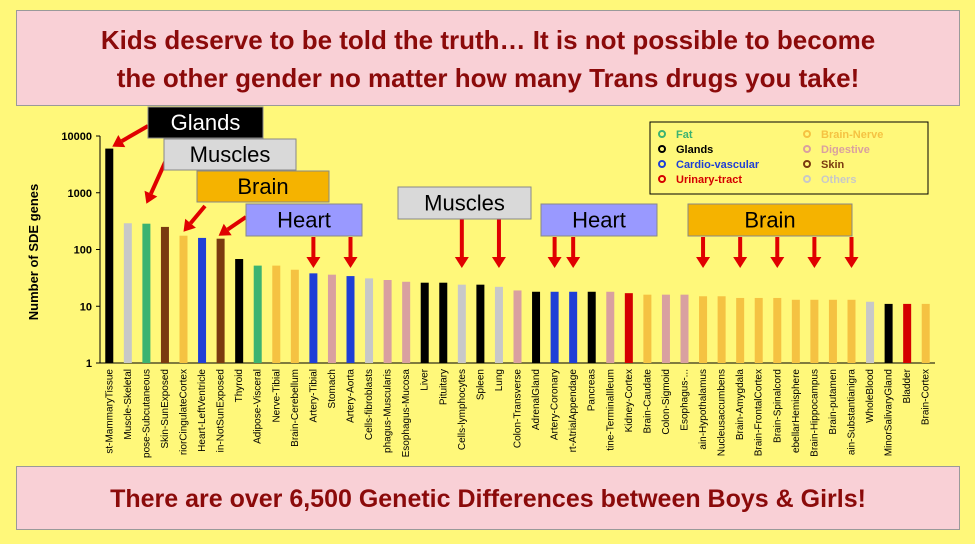  I want to click on legend-label: Cardio-vascular, so click(718, 165).